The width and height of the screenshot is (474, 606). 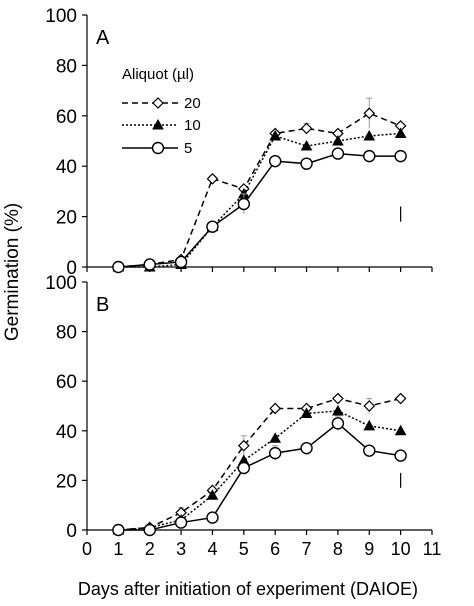 I want to click on legend-label-5: 5, so click(x=188, y=148).